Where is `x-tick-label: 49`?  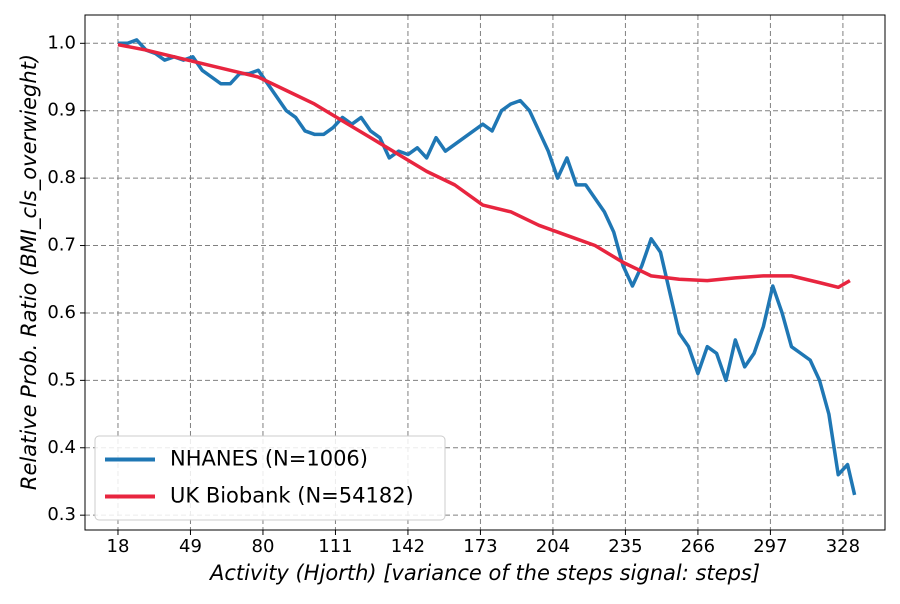 x-tick-label: 49 is located at coordinates (190, 546).